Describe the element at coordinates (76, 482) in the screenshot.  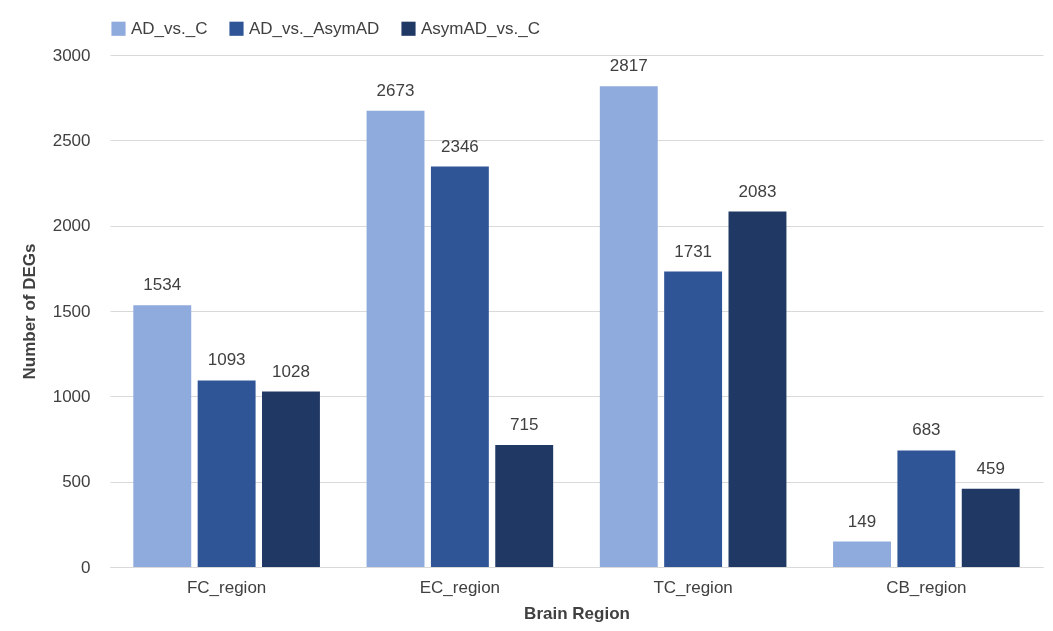
I see `y-tick-label: 500` at that location.